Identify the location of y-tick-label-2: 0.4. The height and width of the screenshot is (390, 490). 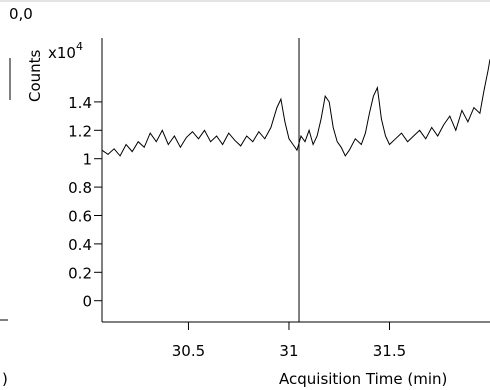
(80, 245).